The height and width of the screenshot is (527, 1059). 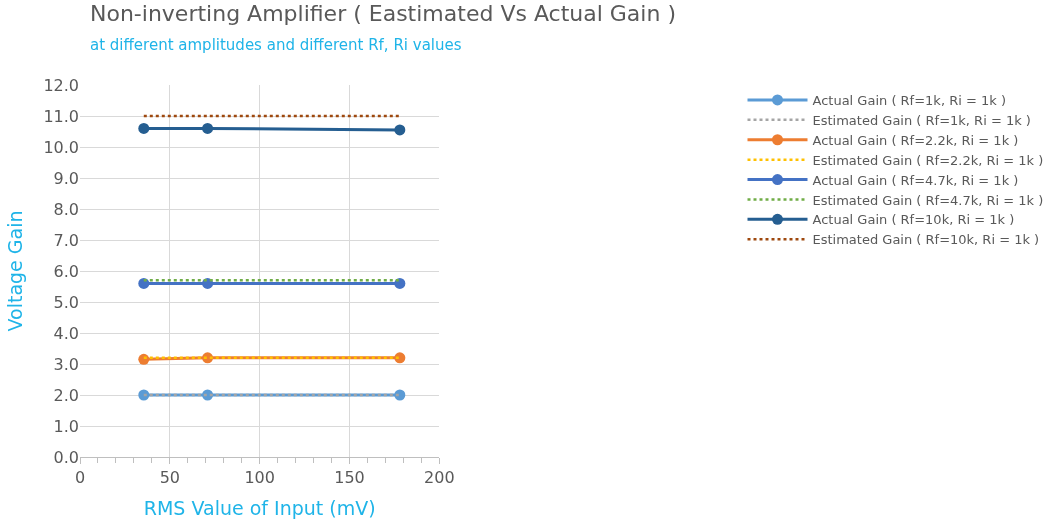 I want to click on y-tick-label: 7.0, so click(x=66, y=240).